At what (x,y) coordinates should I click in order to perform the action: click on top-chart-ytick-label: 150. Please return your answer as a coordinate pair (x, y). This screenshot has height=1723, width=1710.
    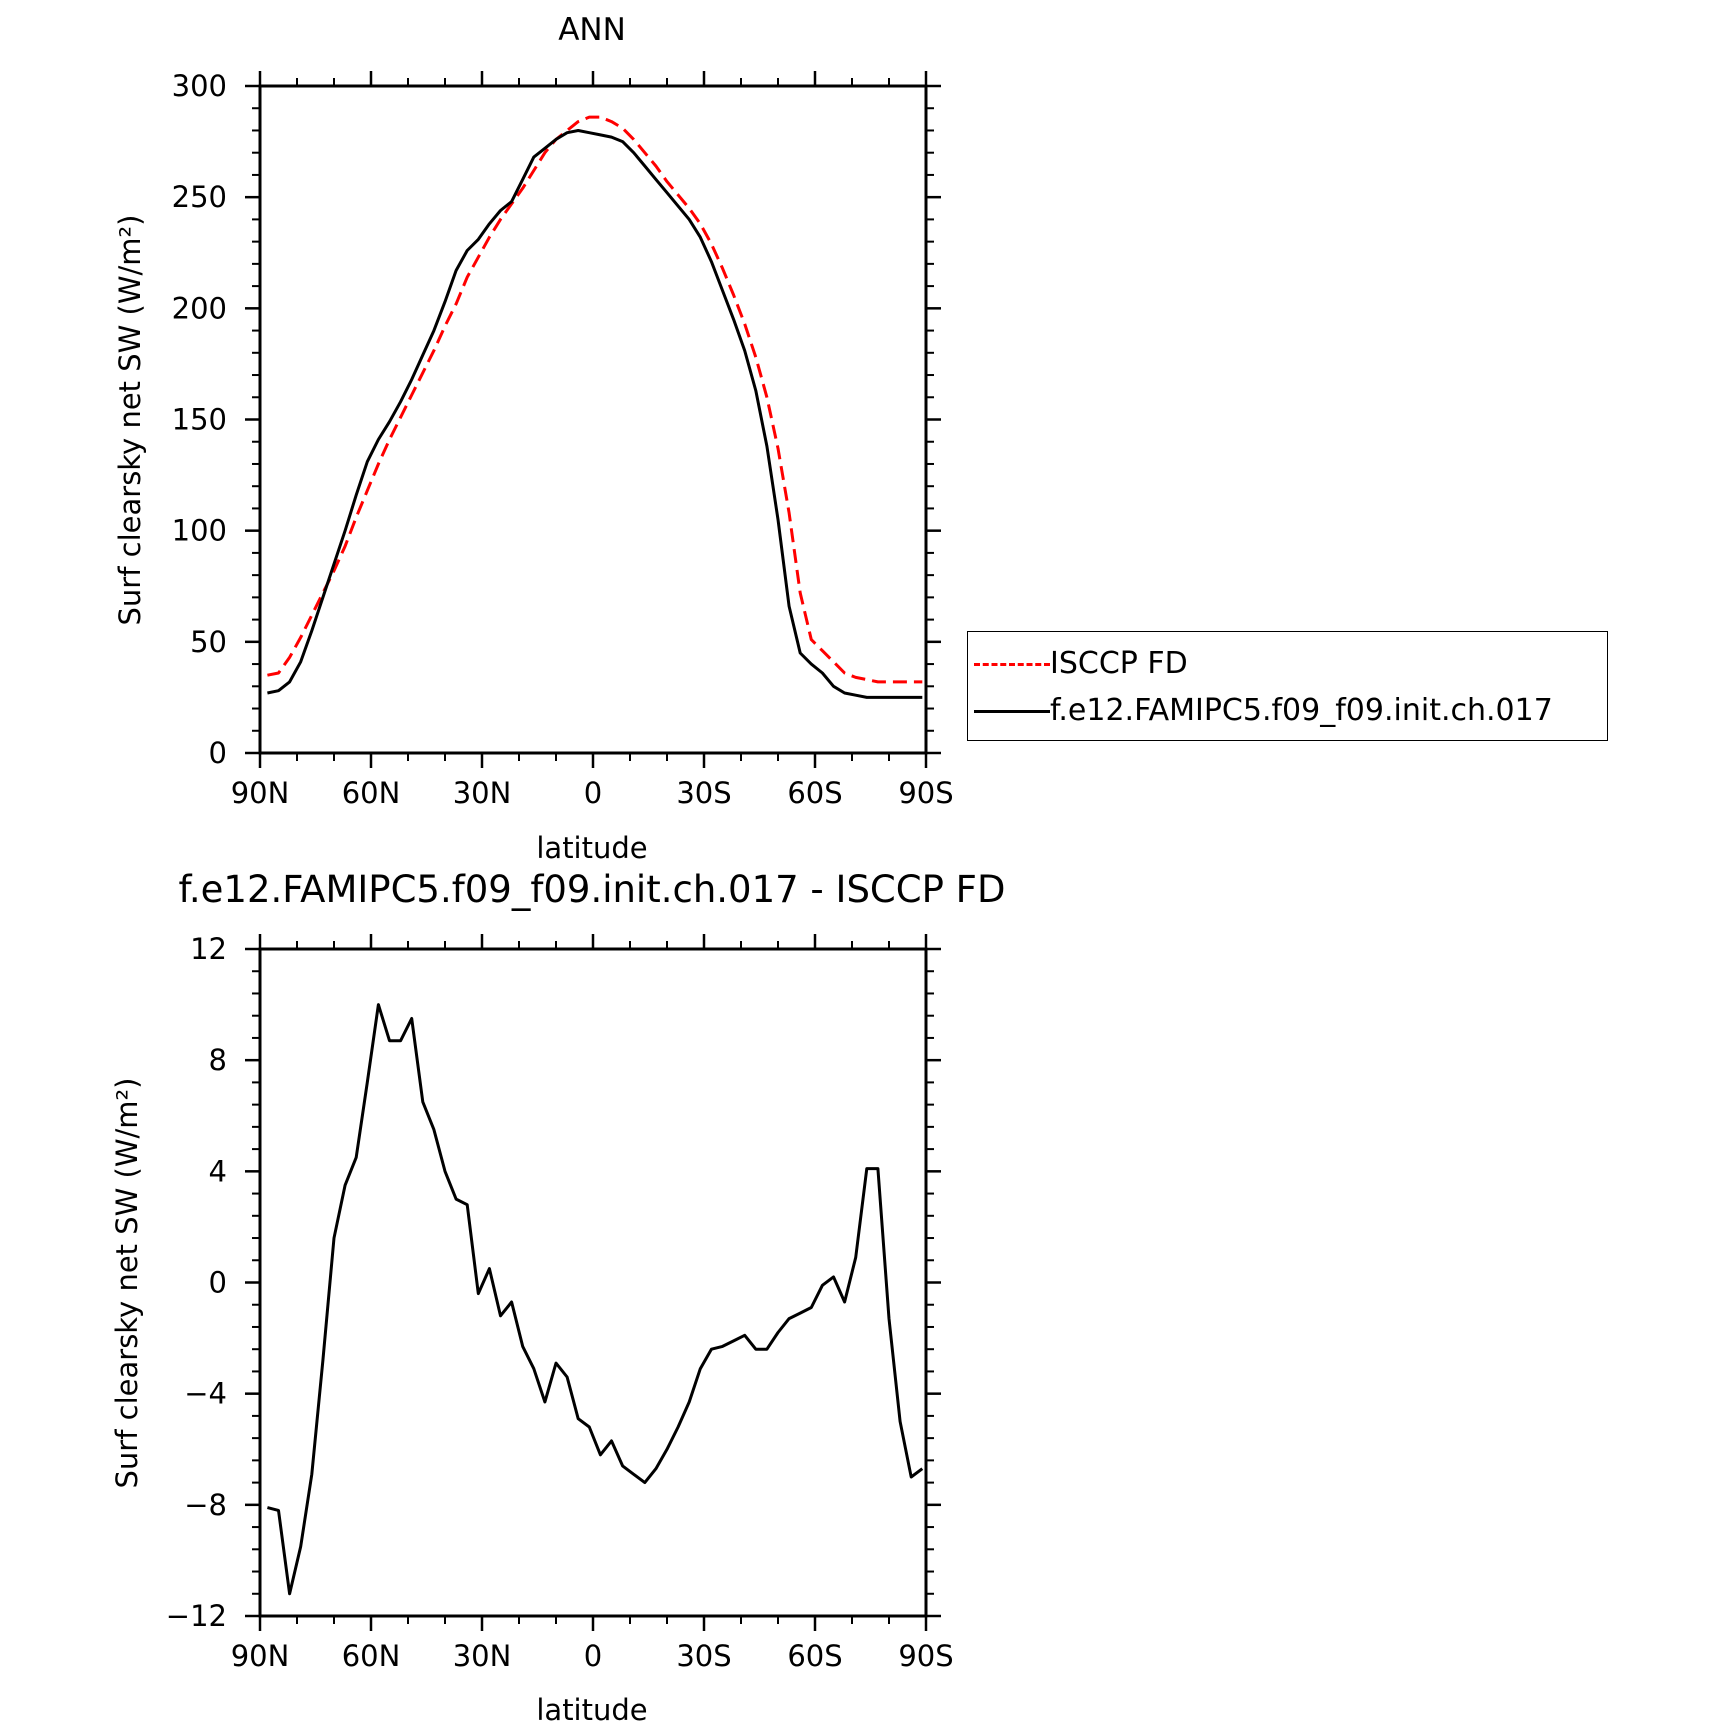
    Looking at the image, I should click on (199, 420).